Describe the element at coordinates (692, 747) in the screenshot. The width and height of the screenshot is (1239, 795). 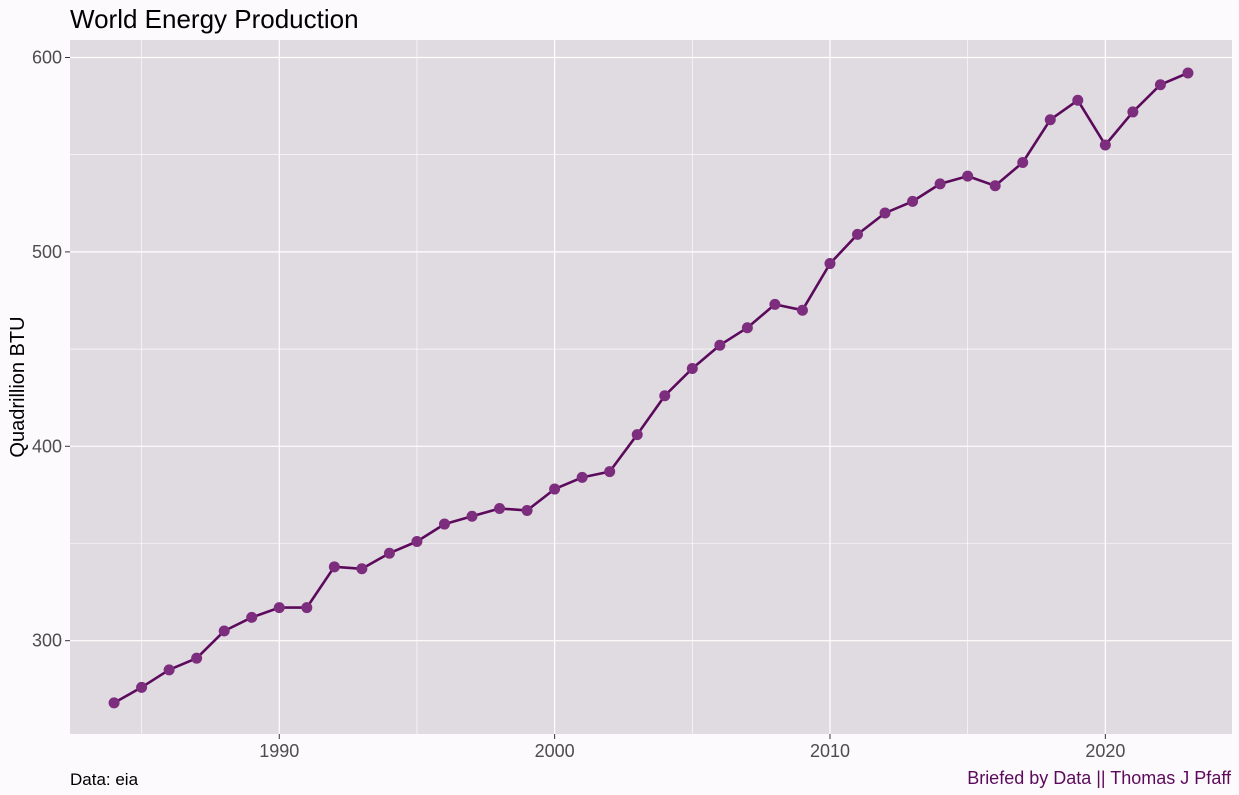
I see `x-axis: 1990 2000 2010 2020` at that location.